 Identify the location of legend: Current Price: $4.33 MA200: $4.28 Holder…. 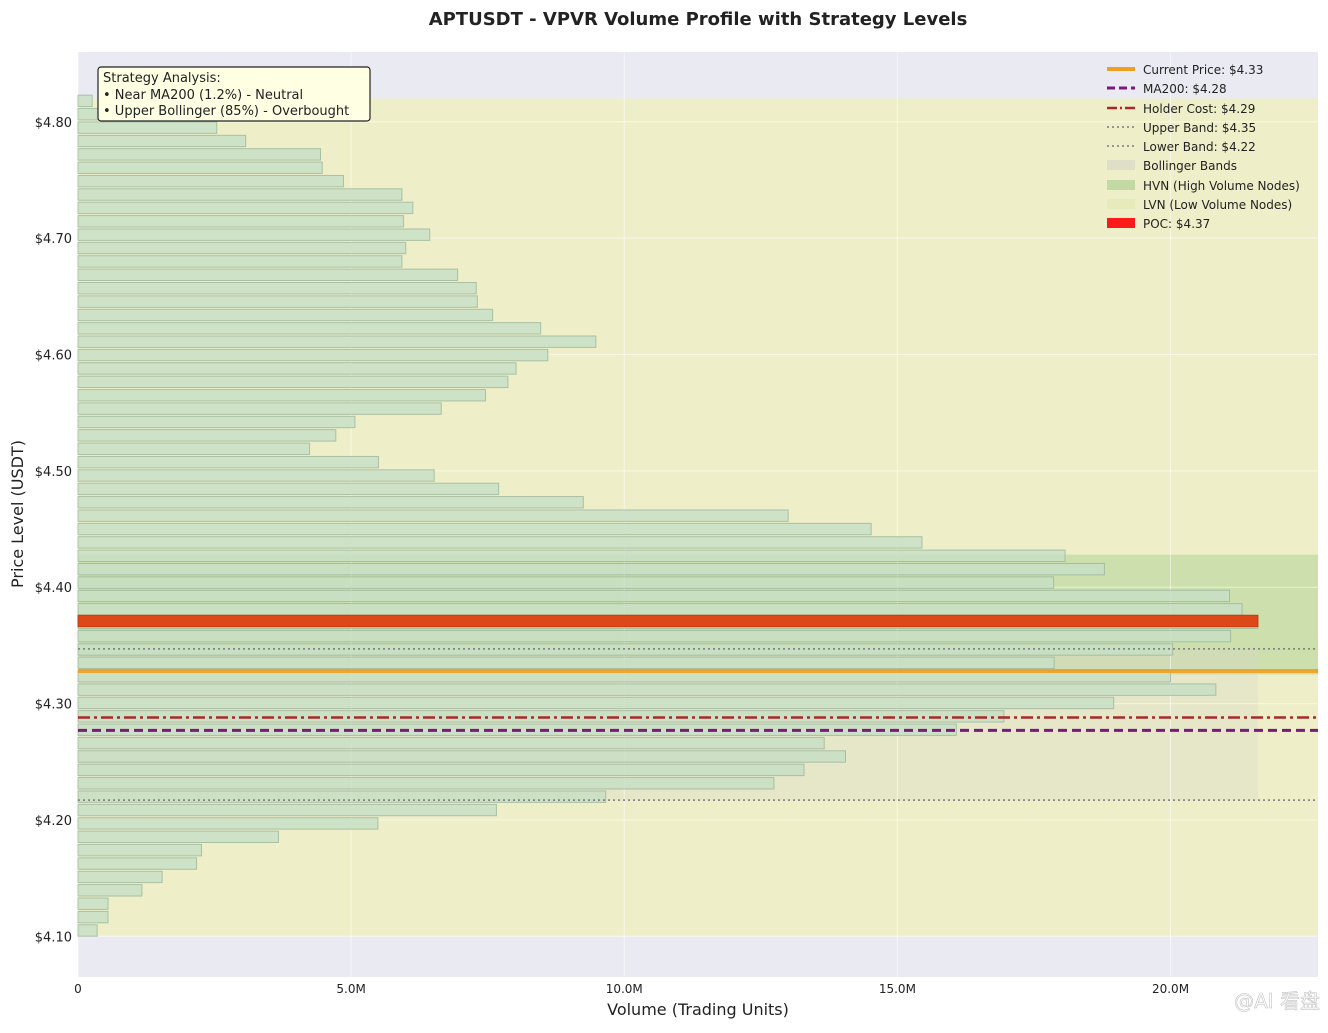
(1203, 147).